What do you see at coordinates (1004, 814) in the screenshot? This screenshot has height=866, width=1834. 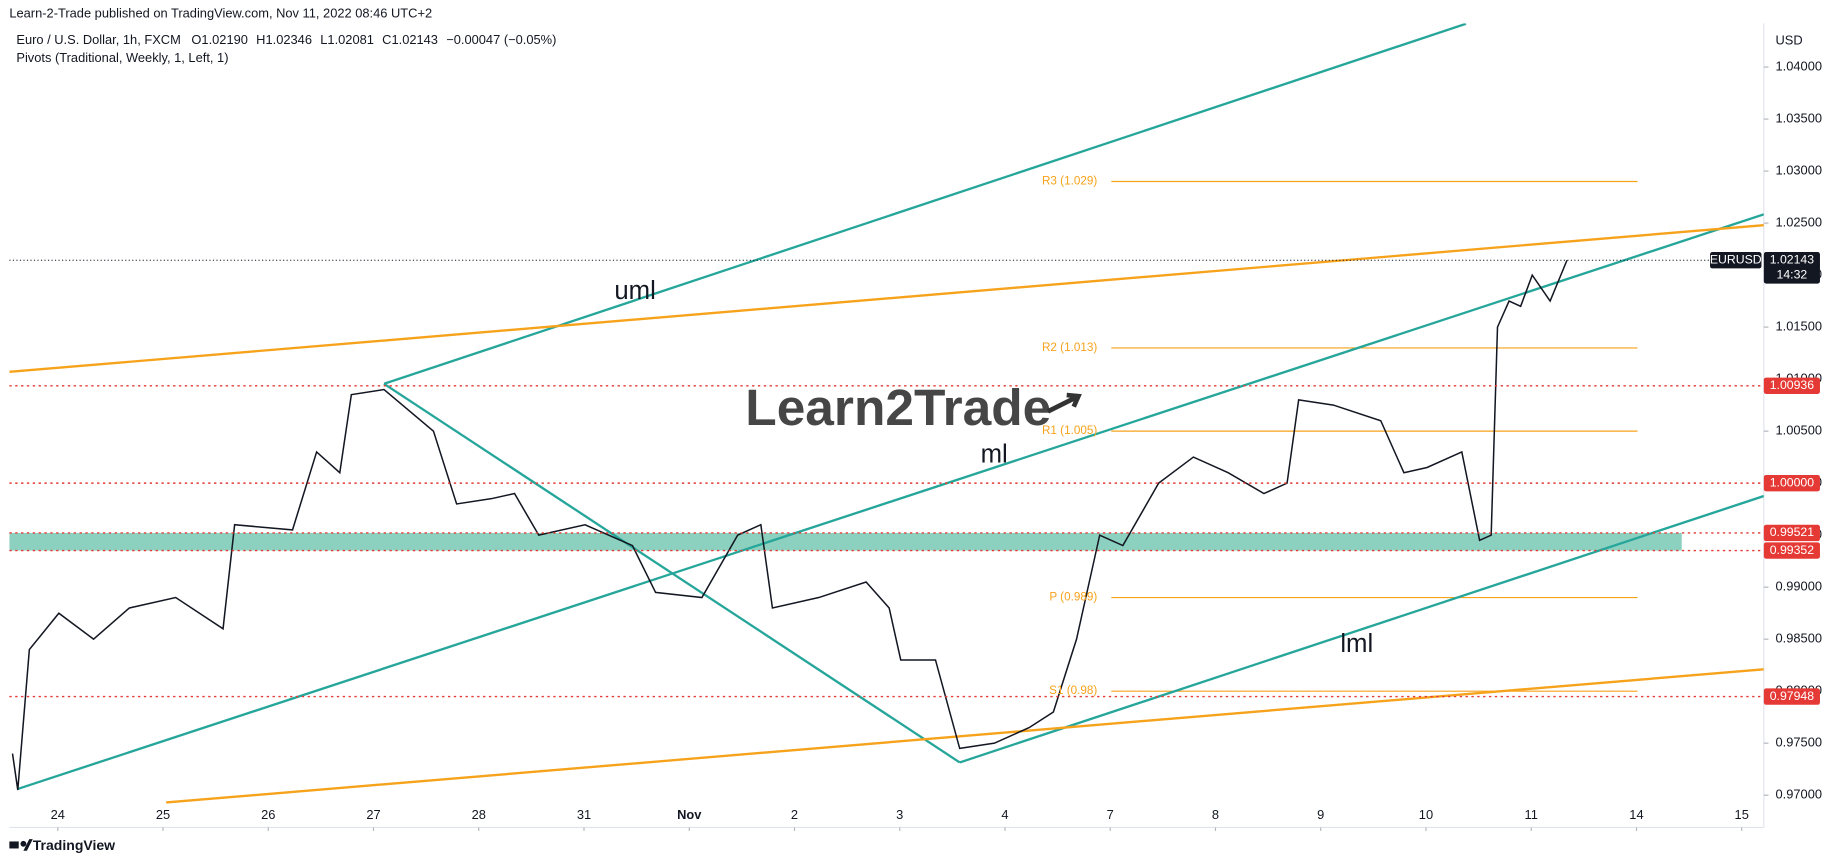 I see `x-tick-label: 4` at bounding box center [1004, 814].